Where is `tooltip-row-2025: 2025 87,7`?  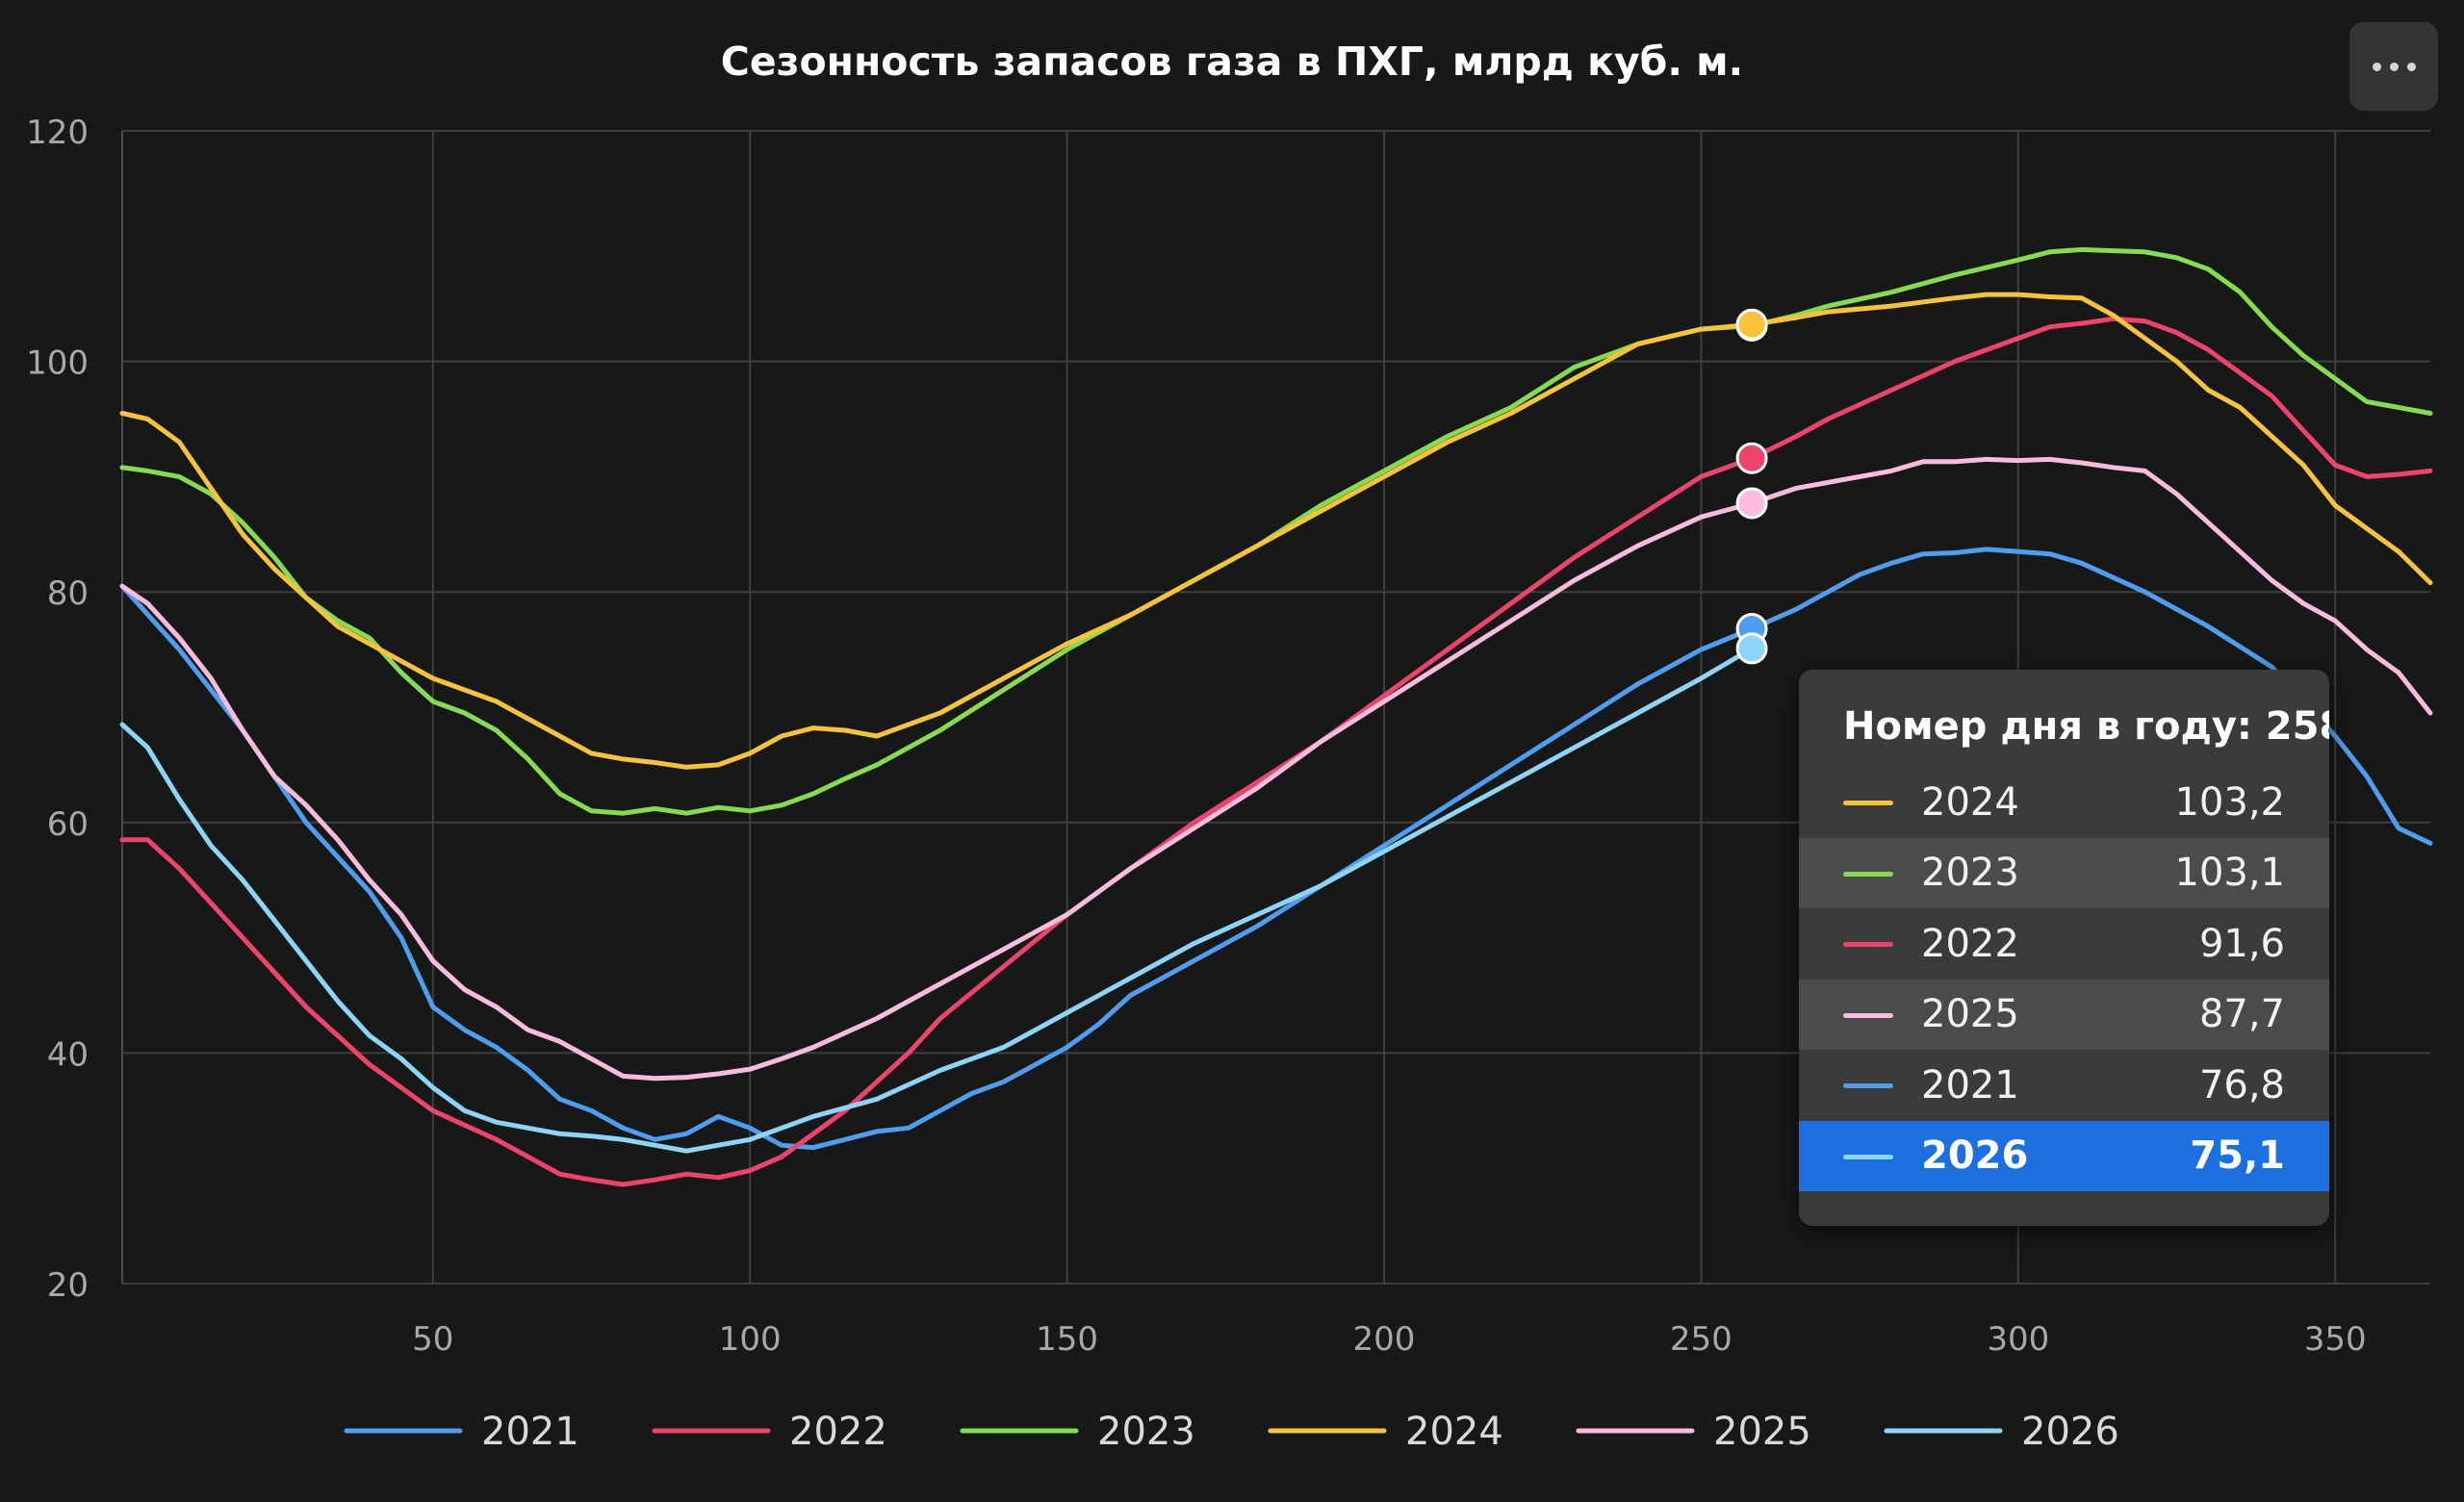
tooltip-row-2025: 2025 87,7 is located at coordinates (2064, 1014).